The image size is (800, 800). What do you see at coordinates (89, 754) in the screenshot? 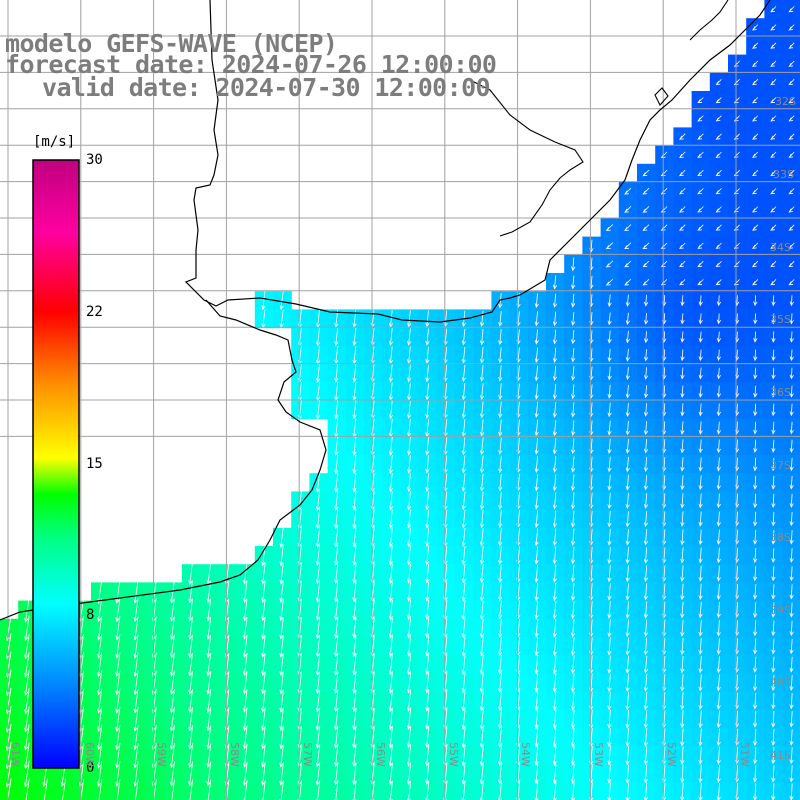
I see `lon-label-60w: 60W` at bounding box center [89, 754].